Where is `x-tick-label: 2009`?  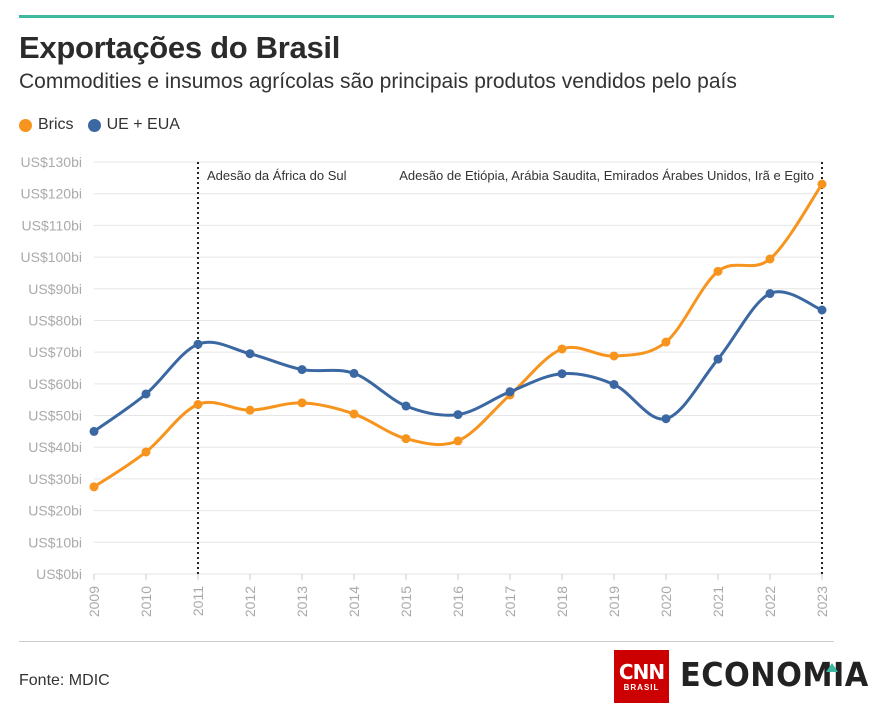 x-tick-label: 2009 is located at coordinates (94, 601).